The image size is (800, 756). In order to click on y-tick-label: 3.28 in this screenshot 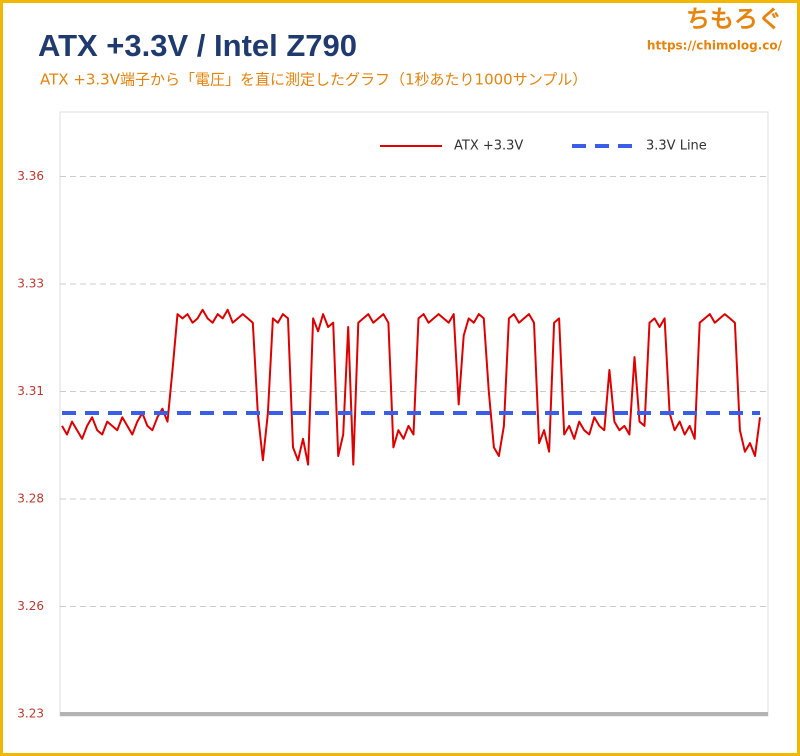, I will do `click(30, 499)`.